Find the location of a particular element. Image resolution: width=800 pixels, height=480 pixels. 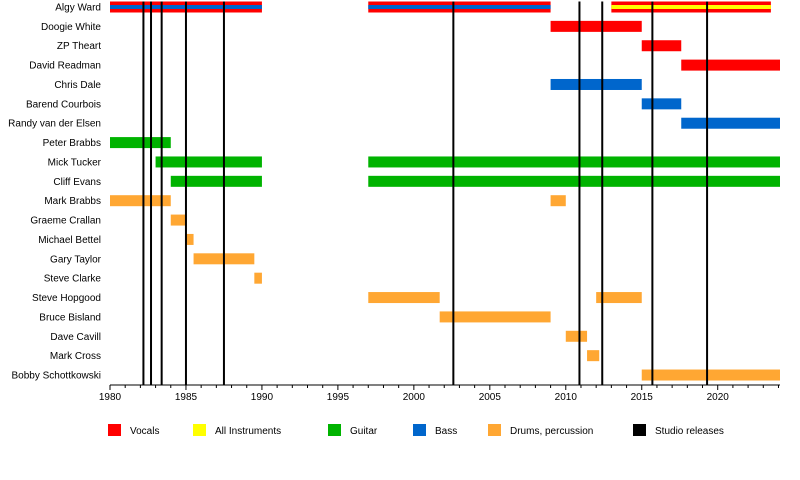

member-label-graeme-crallan: Graeme Crallan is located at coordinates (65, 221).